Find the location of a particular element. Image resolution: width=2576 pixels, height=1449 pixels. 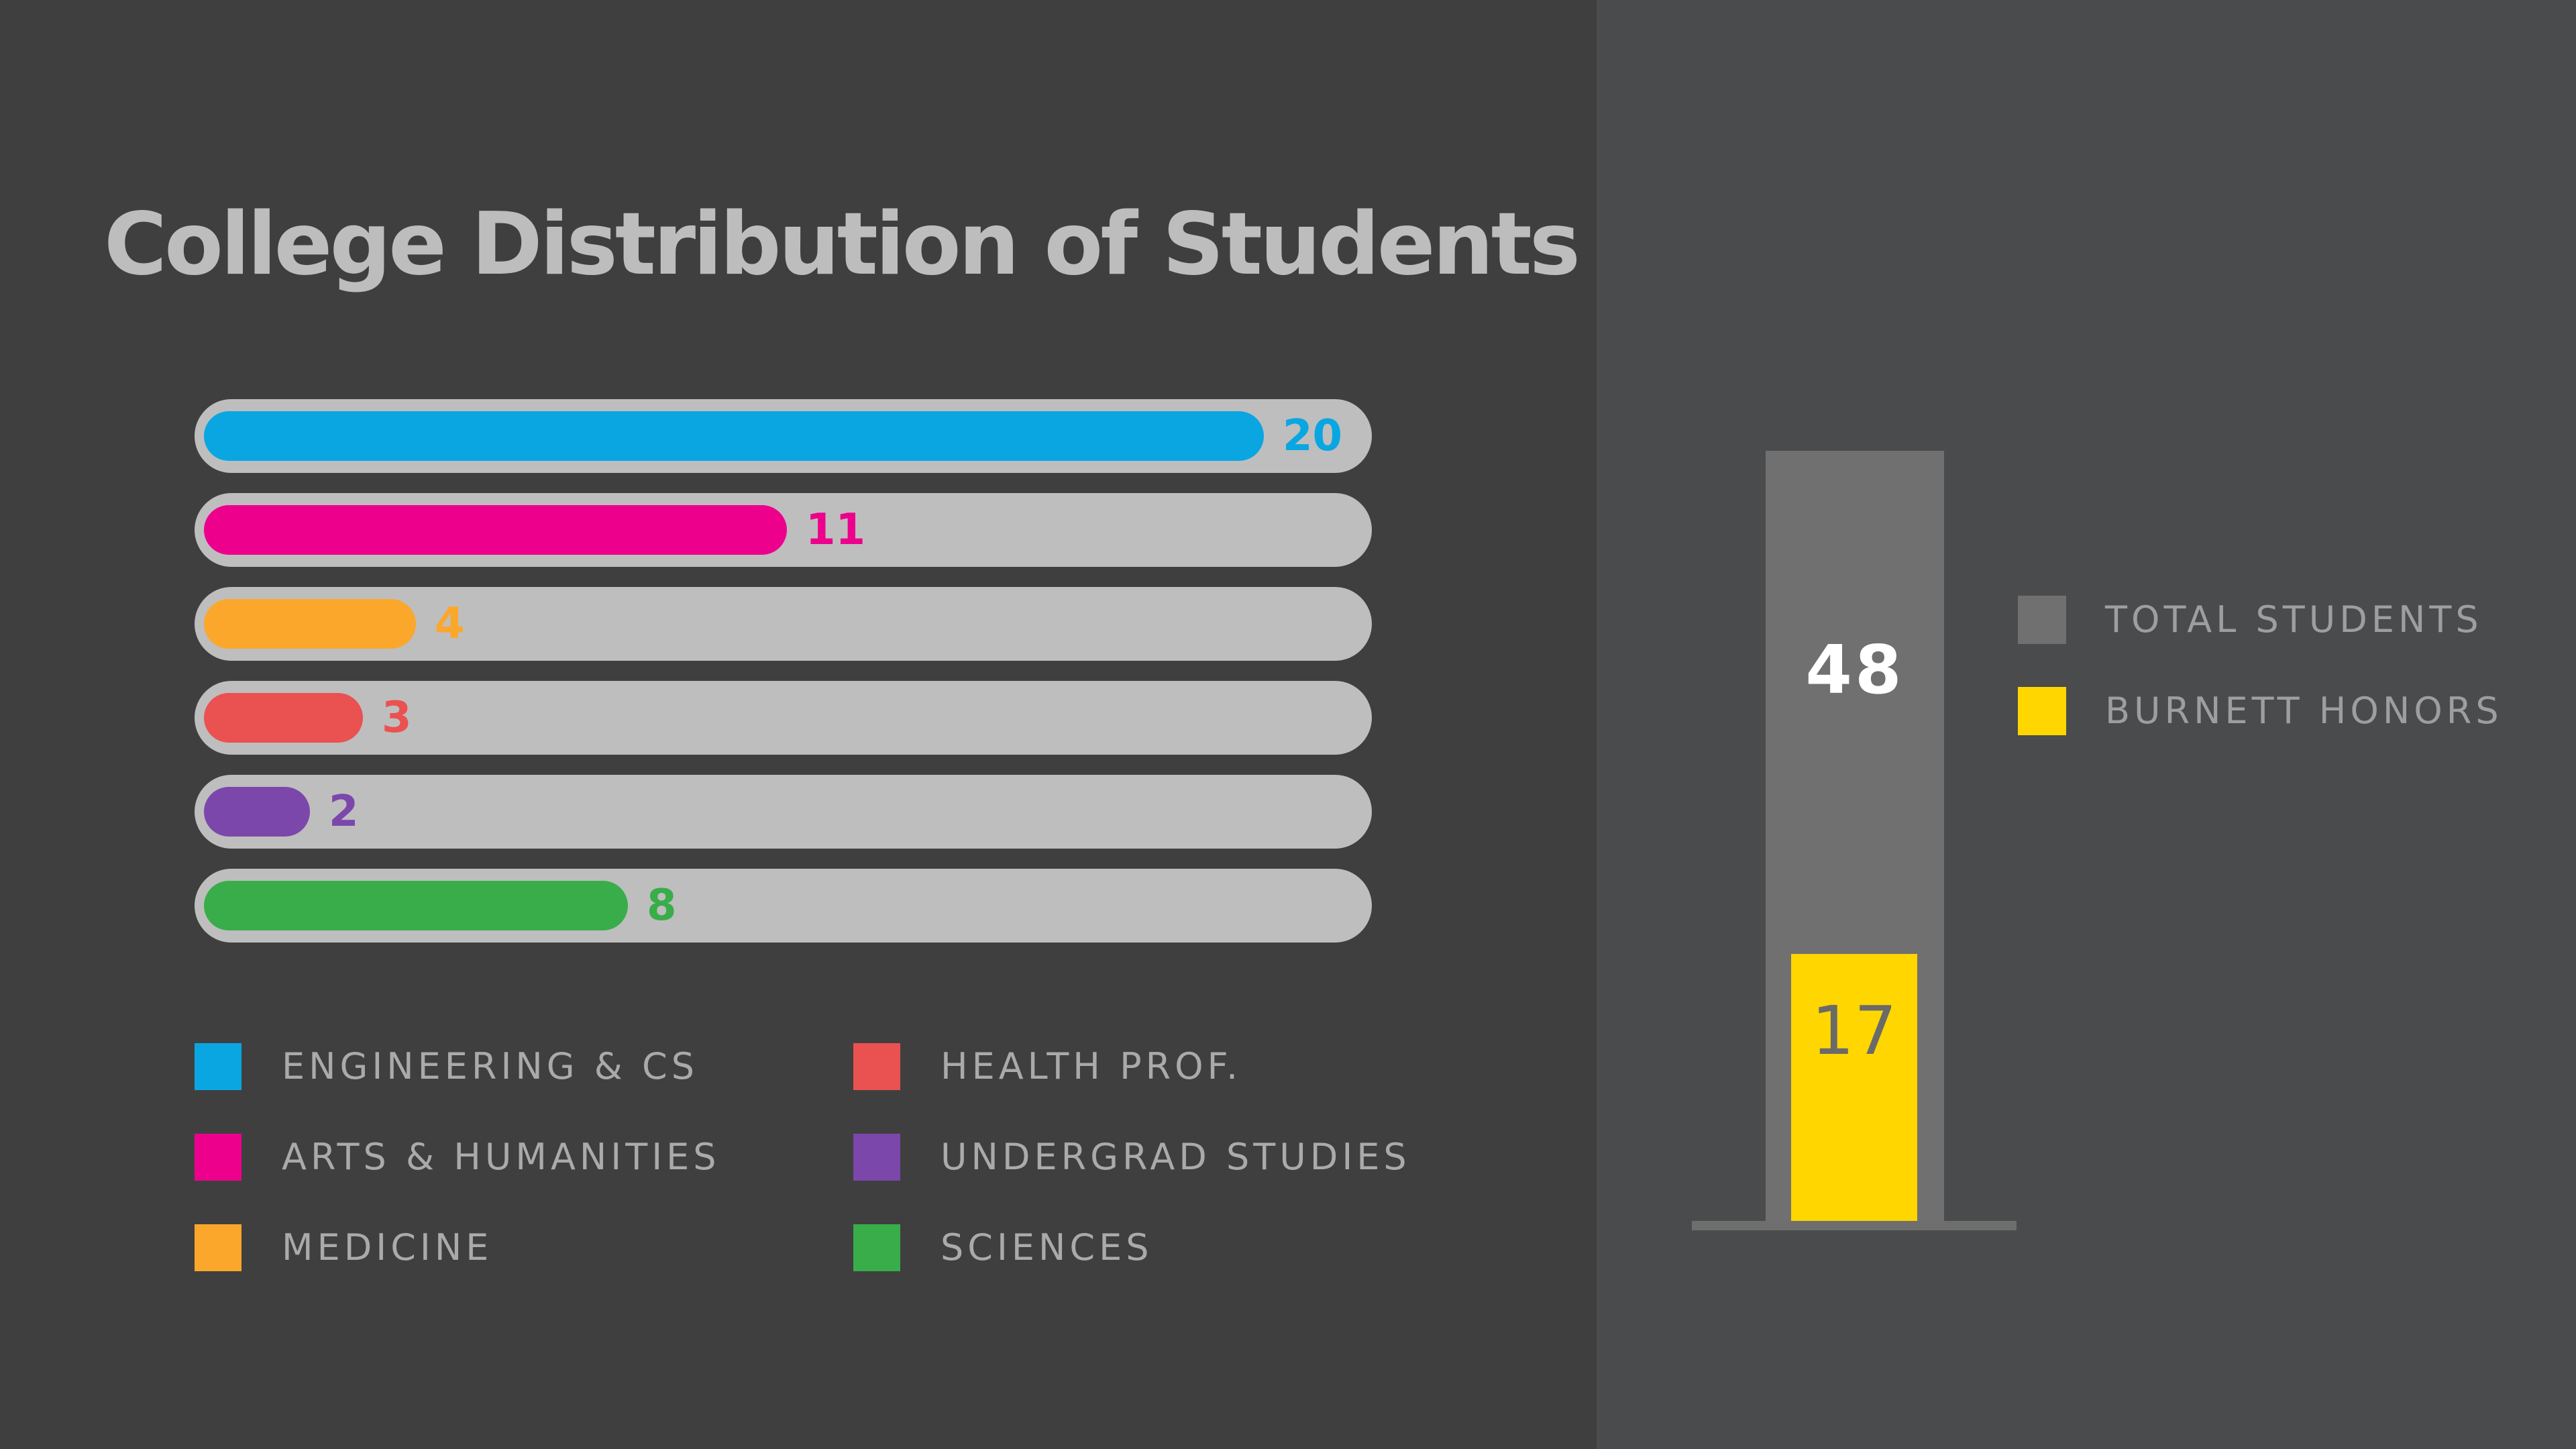

legend-swatch-engineering-cs is located at coordinates (218, 1066).